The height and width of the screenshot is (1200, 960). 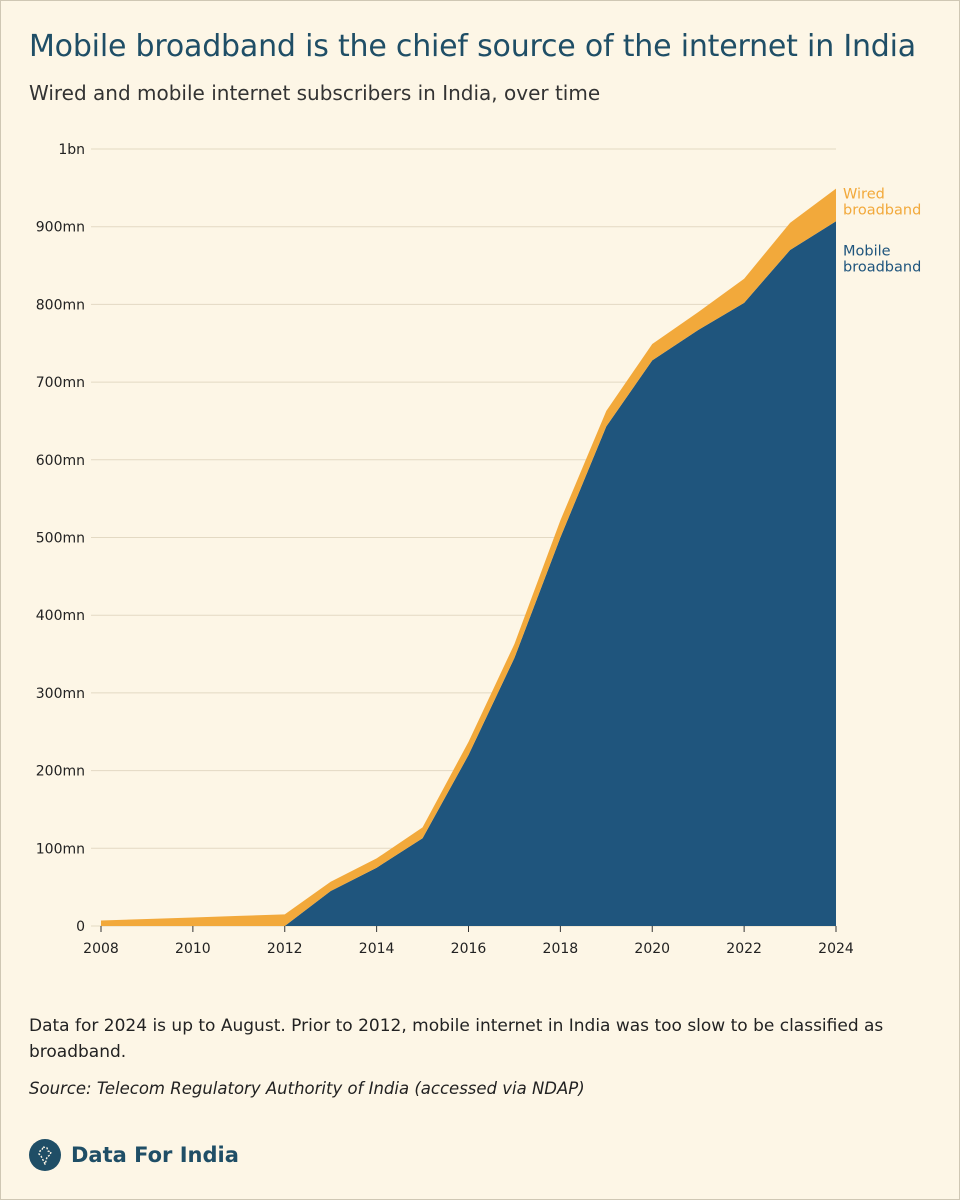 I want to click on brand: Data For India, so click(x=134, y=1155).